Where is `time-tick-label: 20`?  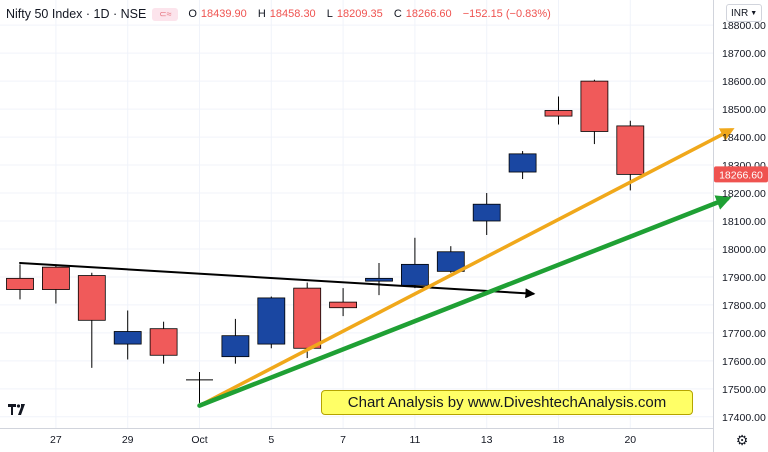 time-tick-label: 20 is located at coordinates (630, 440).